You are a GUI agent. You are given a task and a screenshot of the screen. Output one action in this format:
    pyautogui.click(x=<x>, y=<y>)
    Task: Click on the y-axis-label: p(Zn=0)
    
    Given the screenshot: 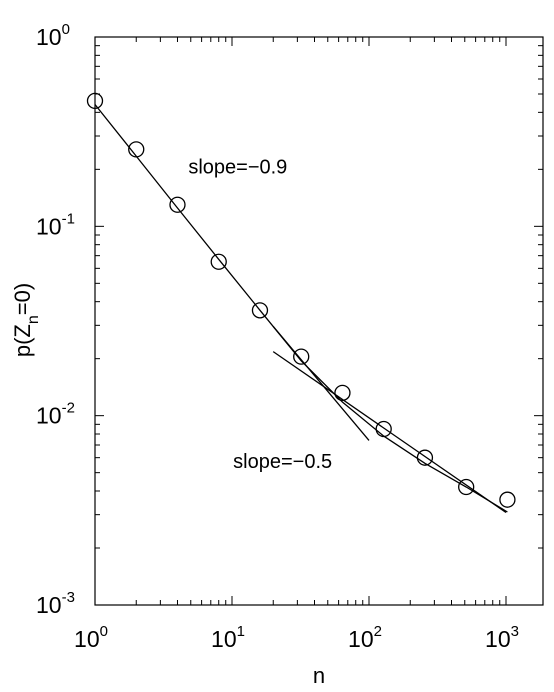 What is the action you would take?
    pyautogui.click(x=26, y=320)
    